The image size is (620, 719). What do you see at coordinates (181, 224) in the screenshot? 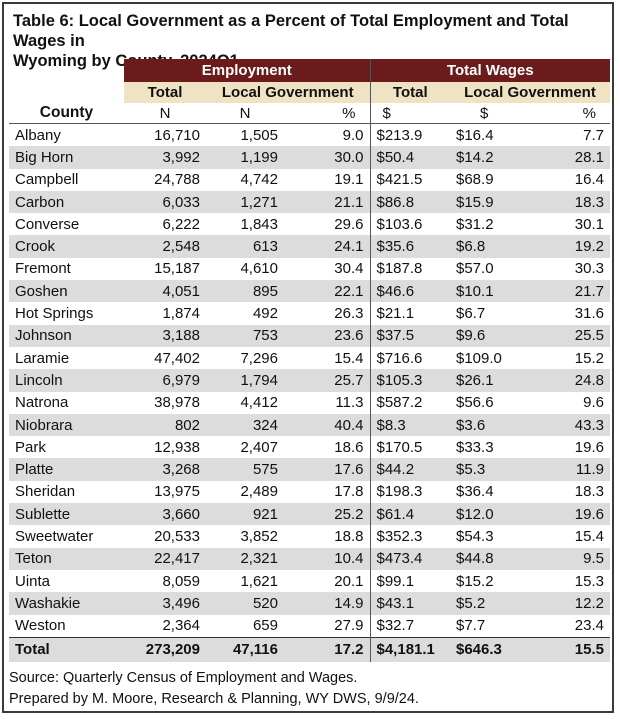
I see `employment-total-cell: 6,222` at bounding box center [181, 224].